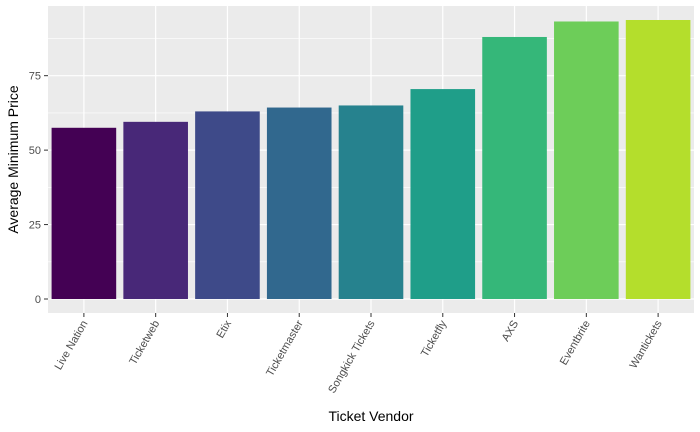 Image resolution: width=700 pixels, height=432 pixels. I want to click on bar-songkick-tickets, so click(371, 202).